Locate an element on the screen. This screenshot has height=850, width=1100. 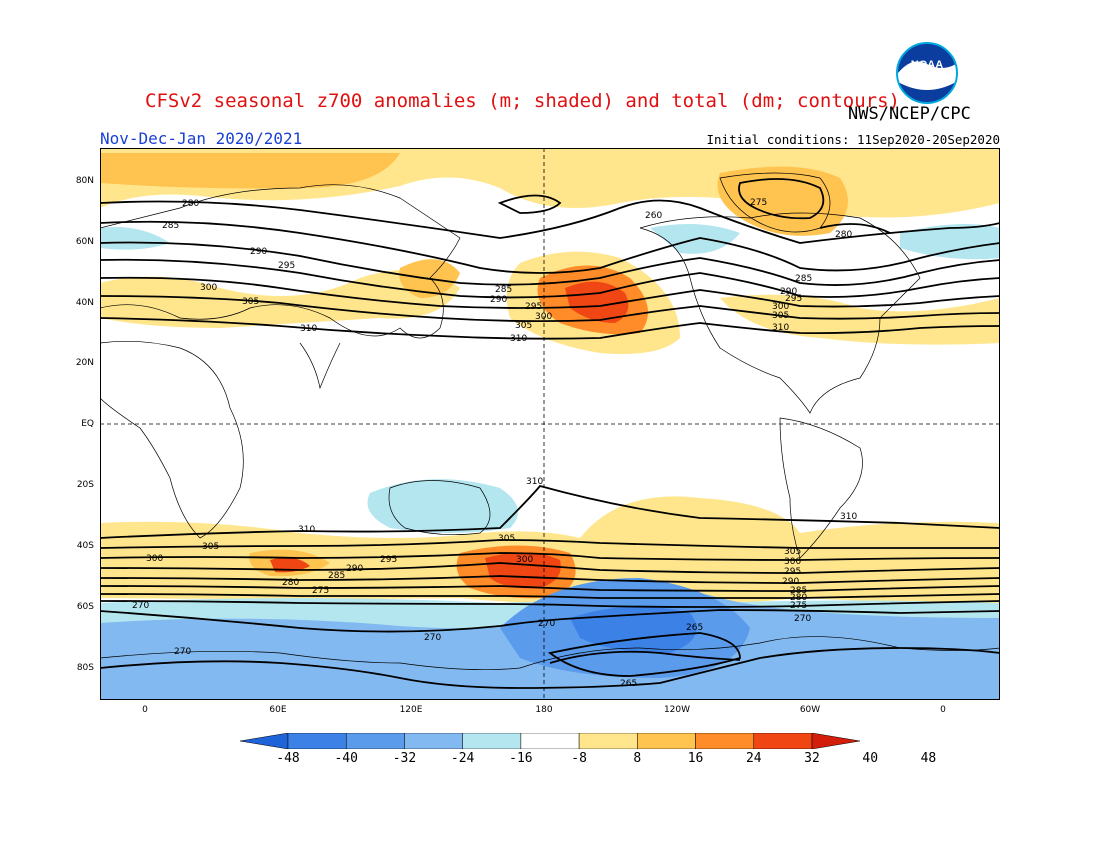
contour-label-310-atl: 310 is located at coordinates (780, 328).